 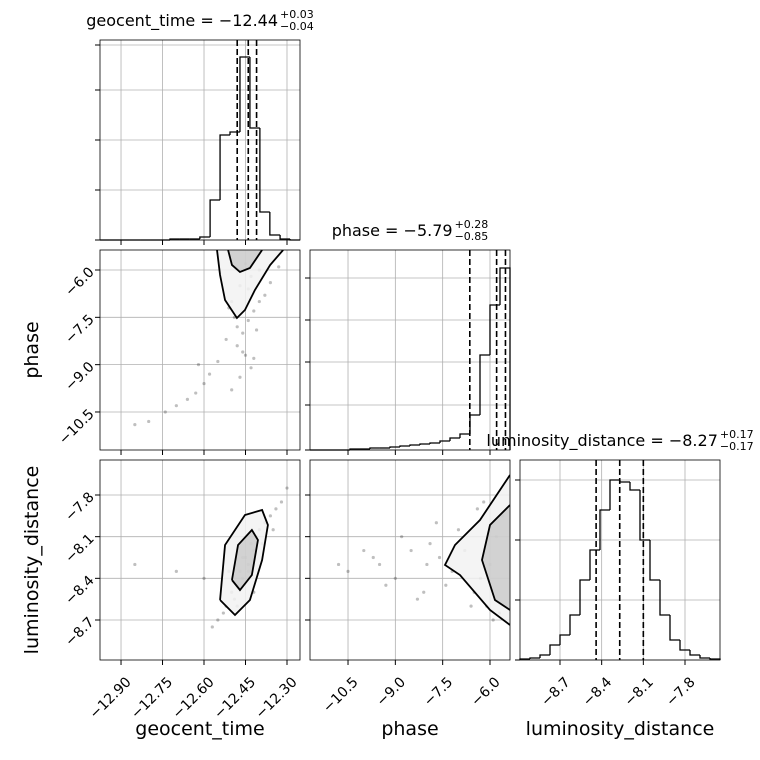 What do you see at coordinates (277, 698) in the screenshot?
I see `x-tick-label: −12.30` at bounding box center [277, 698].